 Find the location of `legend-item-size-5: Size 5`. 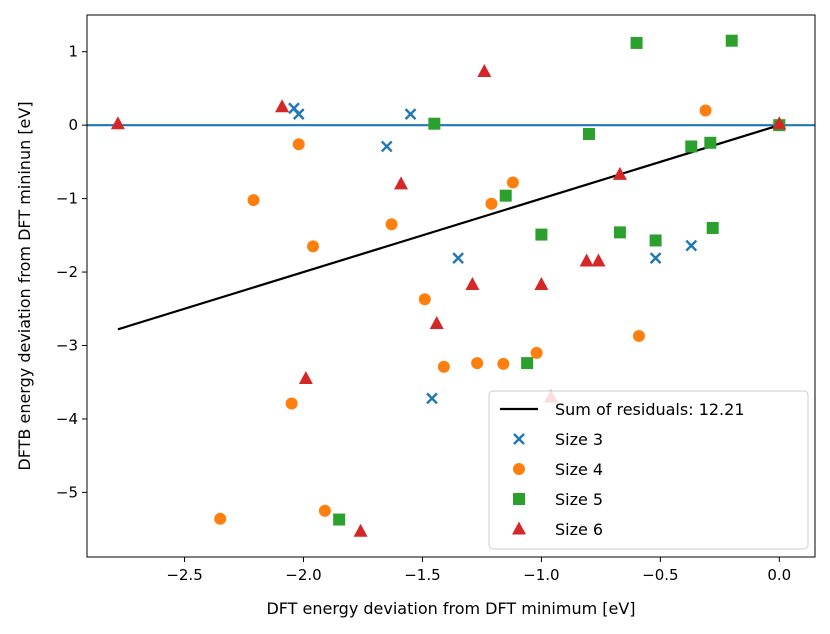

legend-item-size-5: Size 5 is located at coordinates (558, 499).